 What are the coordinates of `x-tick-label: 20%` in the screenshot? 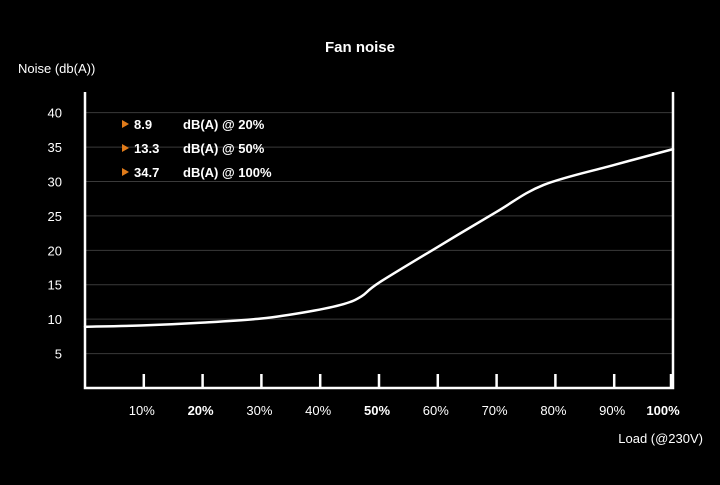 It's located at (201, 410).